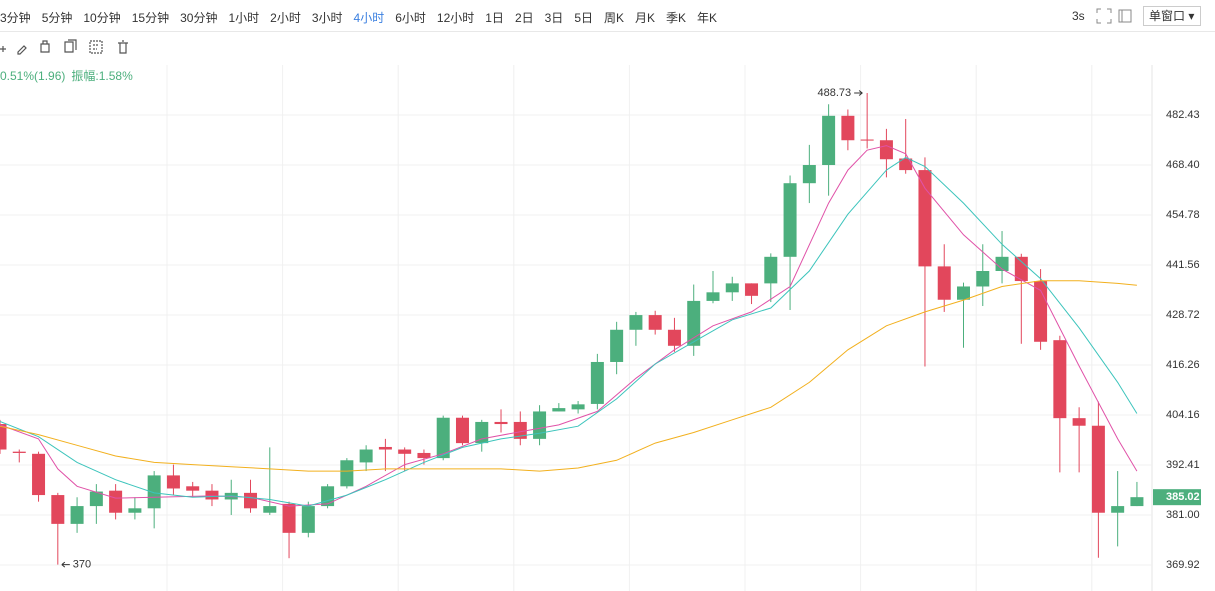 This screenshot has width=1215, height=591. Describe the element at coordinates (583, 18) in the screenshot. I see `period-tab: 5日` at that location.